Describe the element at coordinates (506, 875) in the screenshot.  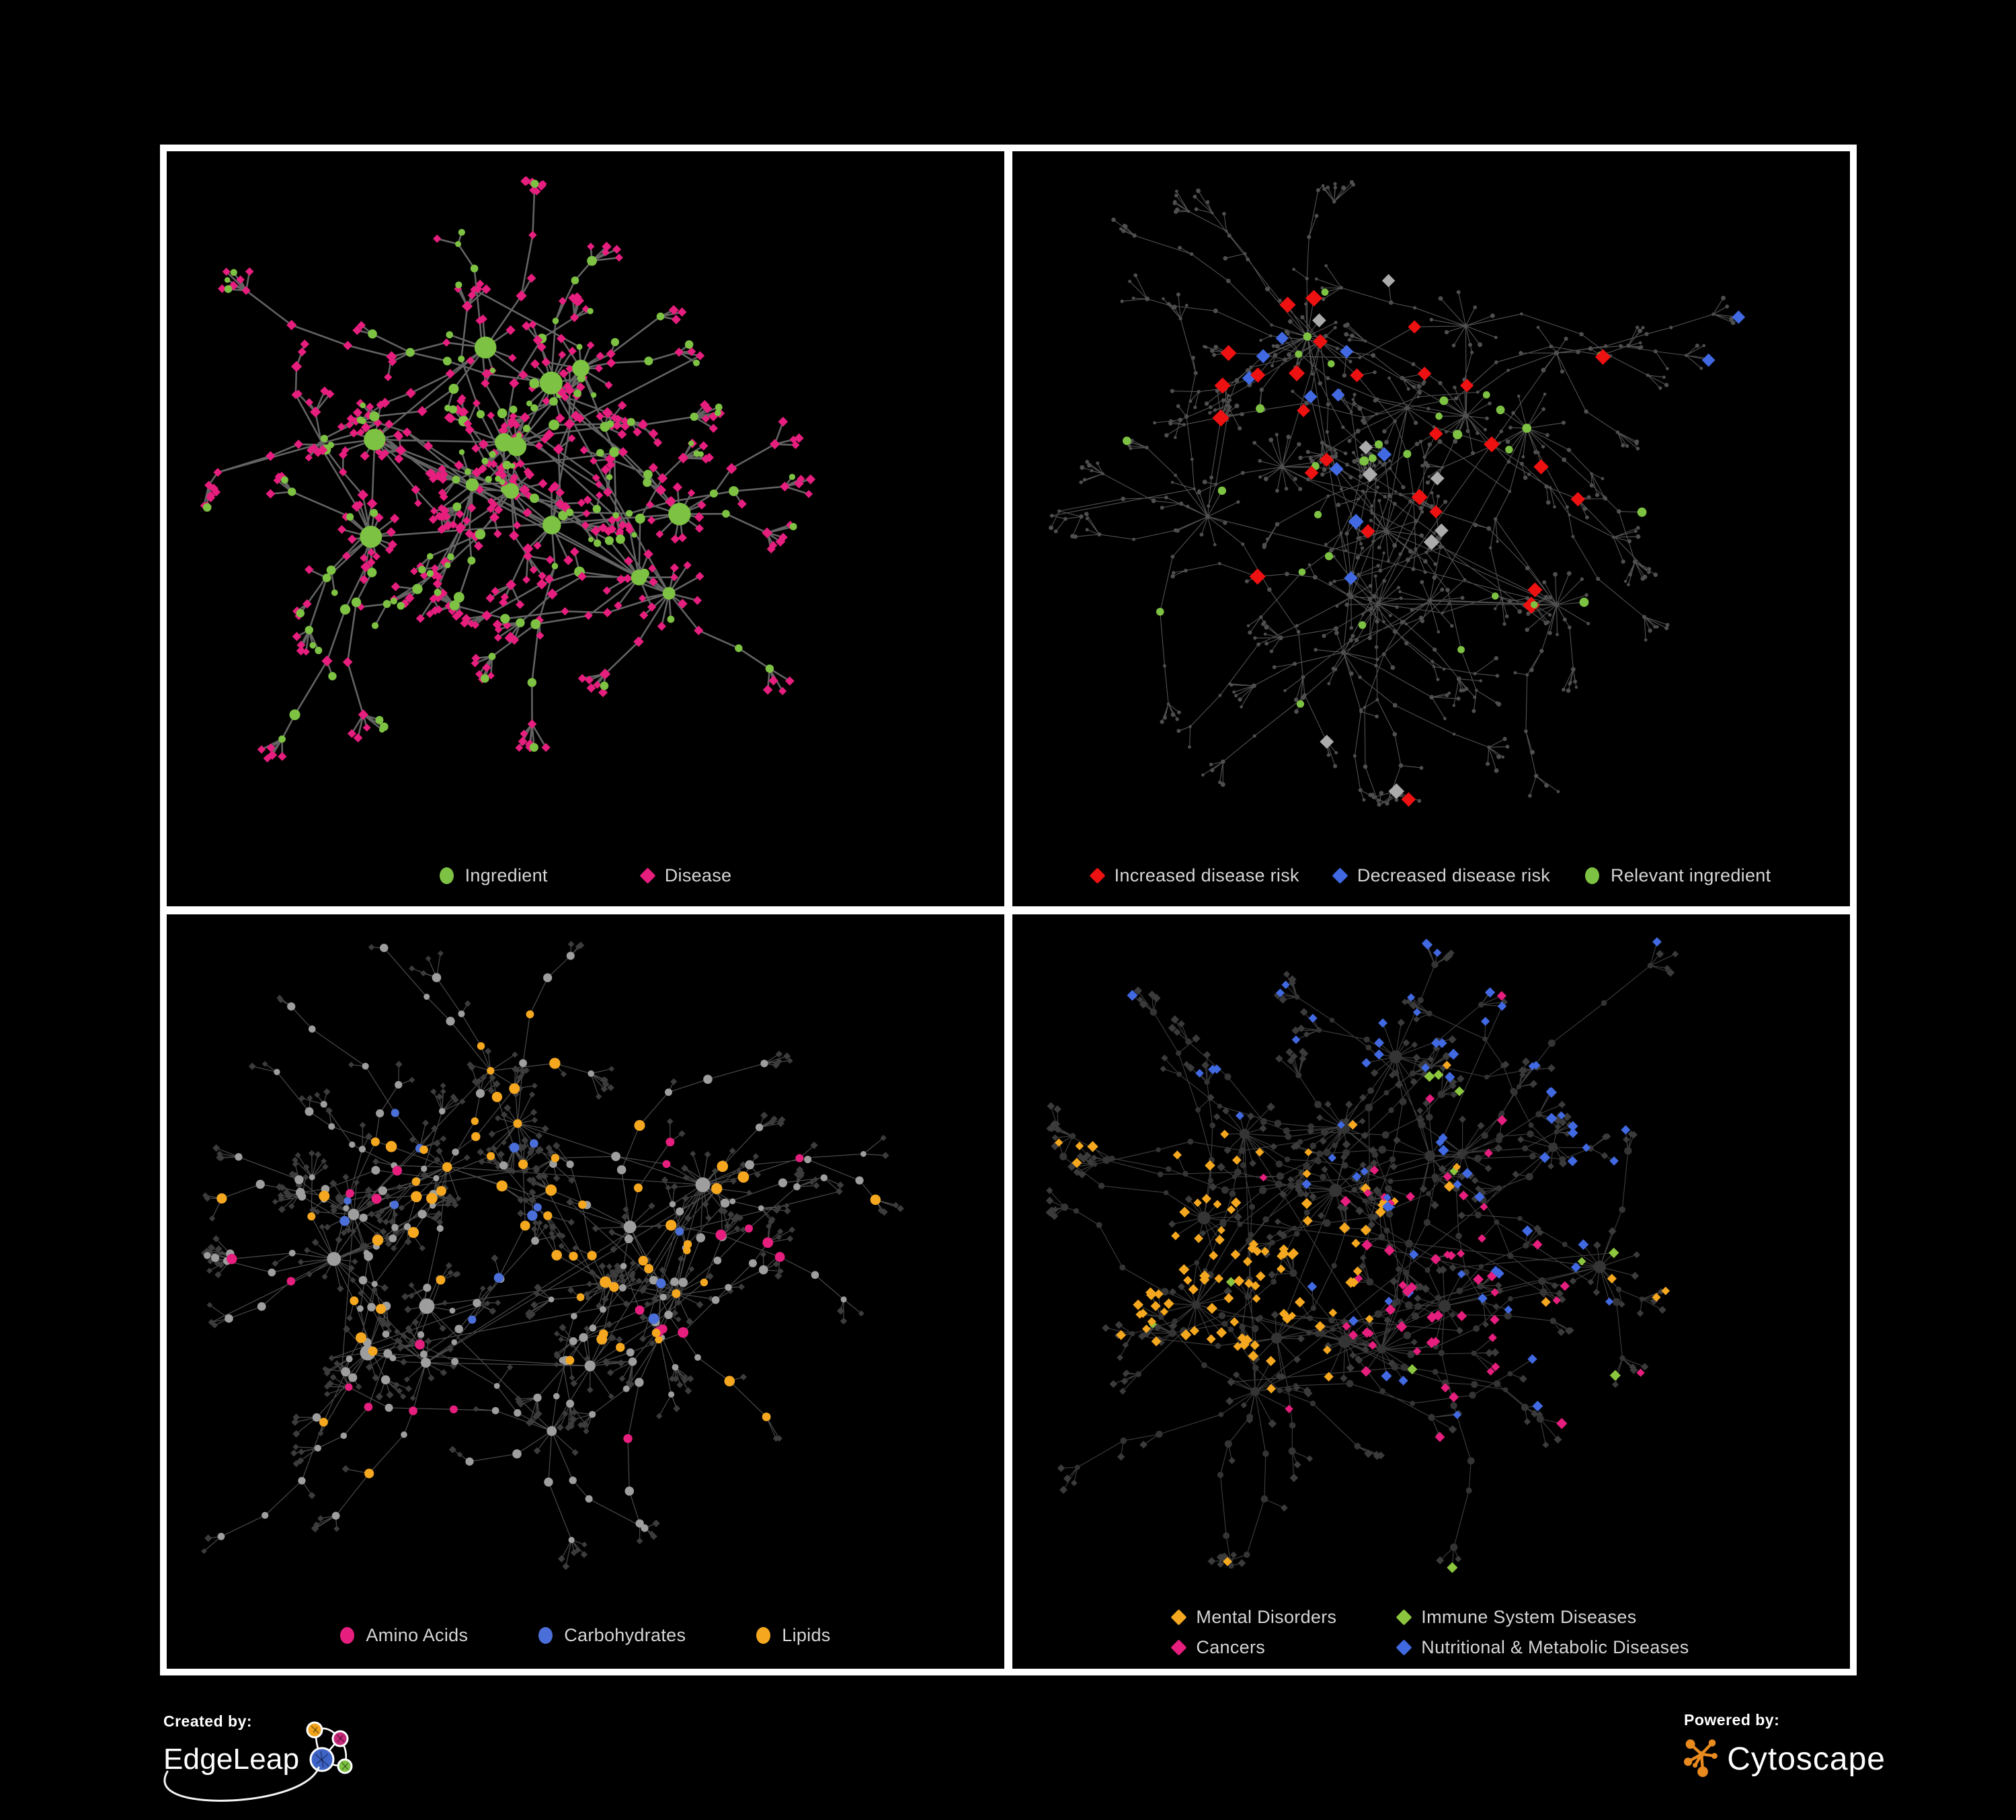
I see `legend-label: Ingredient` at that location.